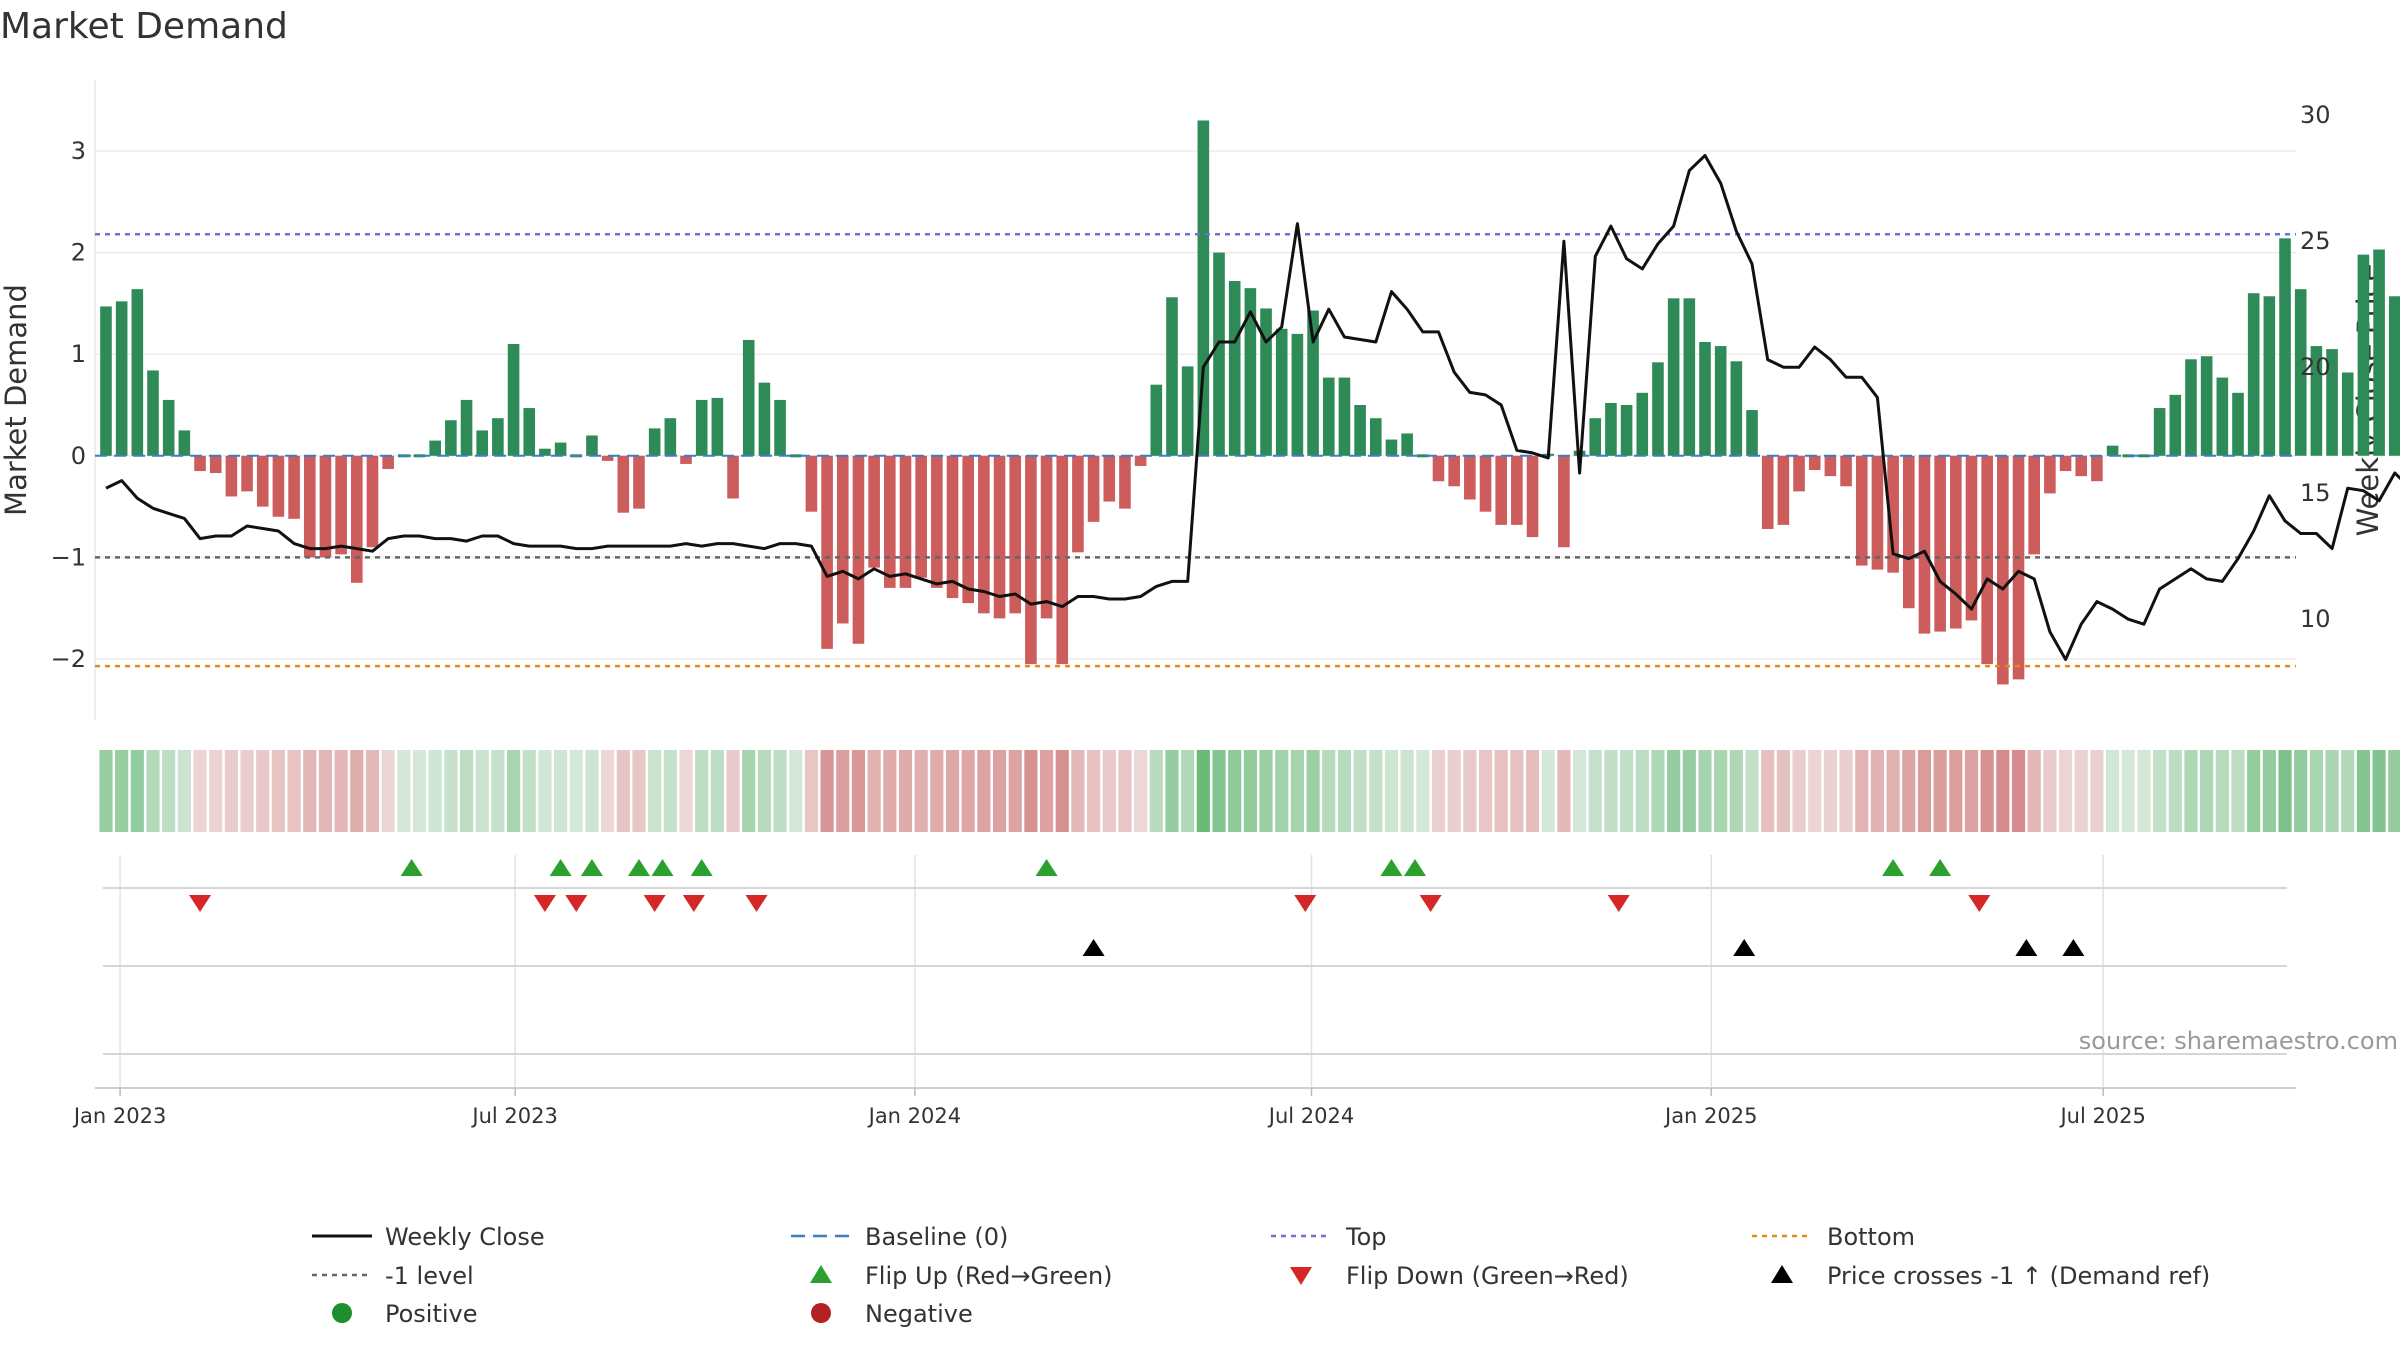  Describe the element at coordinates (68, 659) in the screenshot. I see `y-tick-left: −2` at that location.